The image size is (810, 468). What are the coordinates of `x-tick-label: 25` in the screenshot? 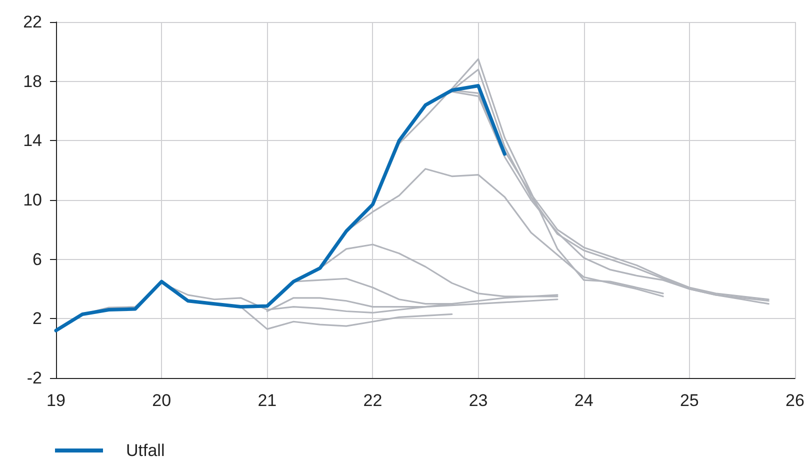 It's located at (689, 400).